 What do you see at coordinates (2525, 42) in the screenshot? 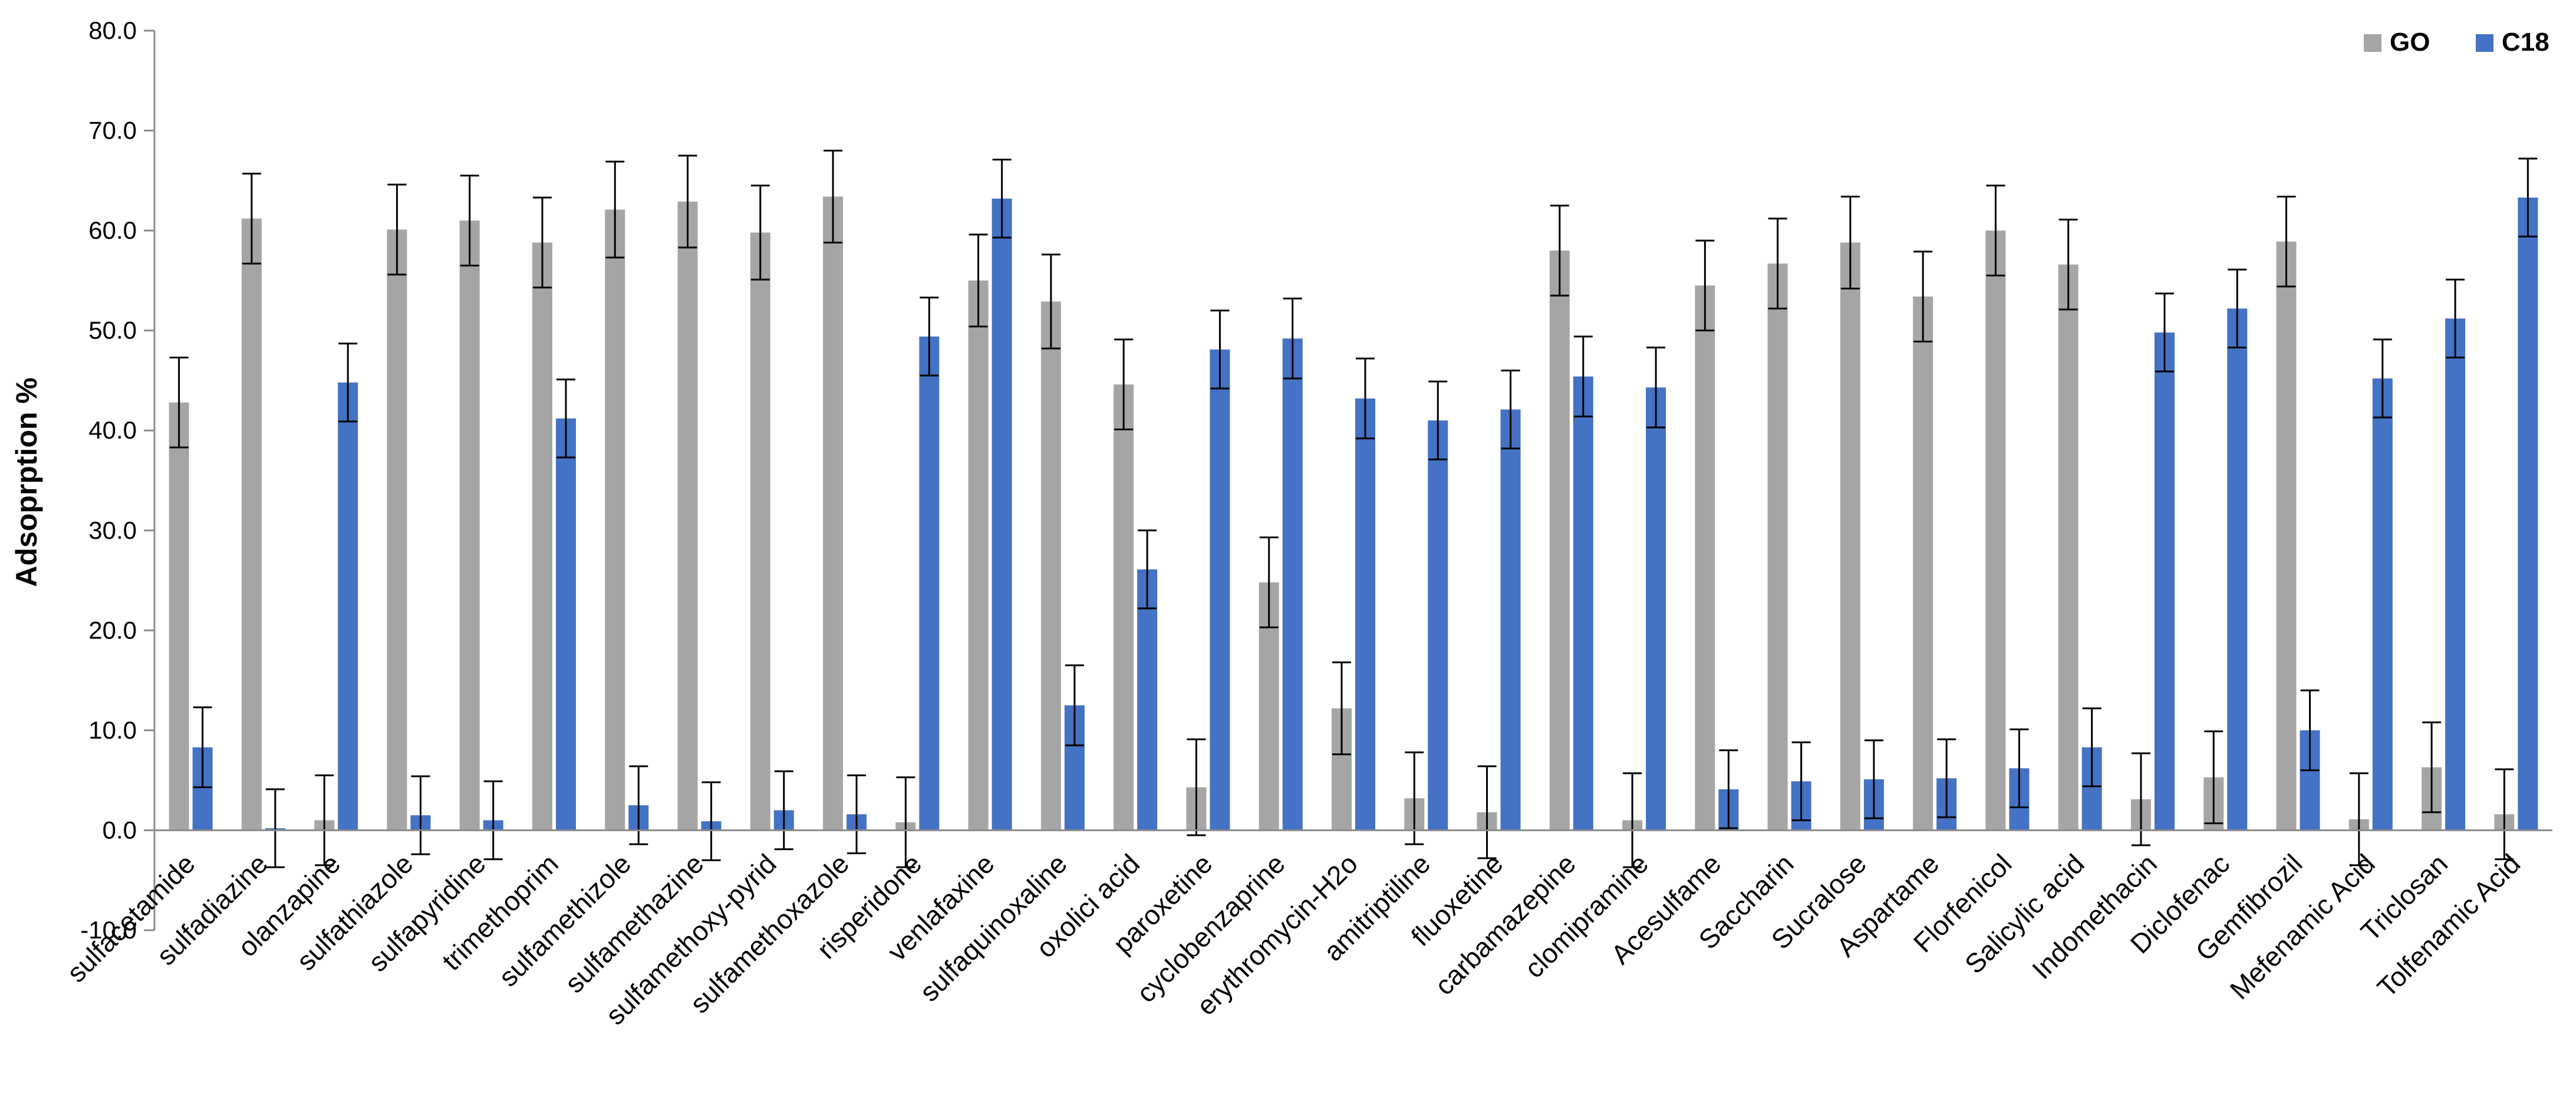
I see `legend-label-c18: C18` at bounding box center [2525, 42].